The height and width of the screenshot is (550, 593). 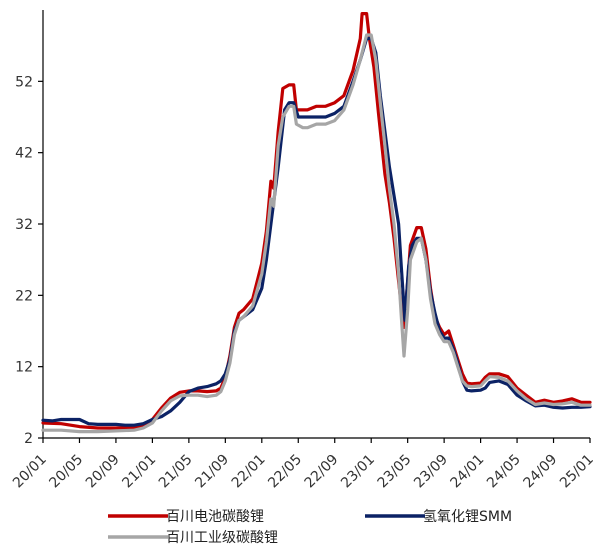 I want to click on x-tick-label: 21/01, so click(x=139, y=472).